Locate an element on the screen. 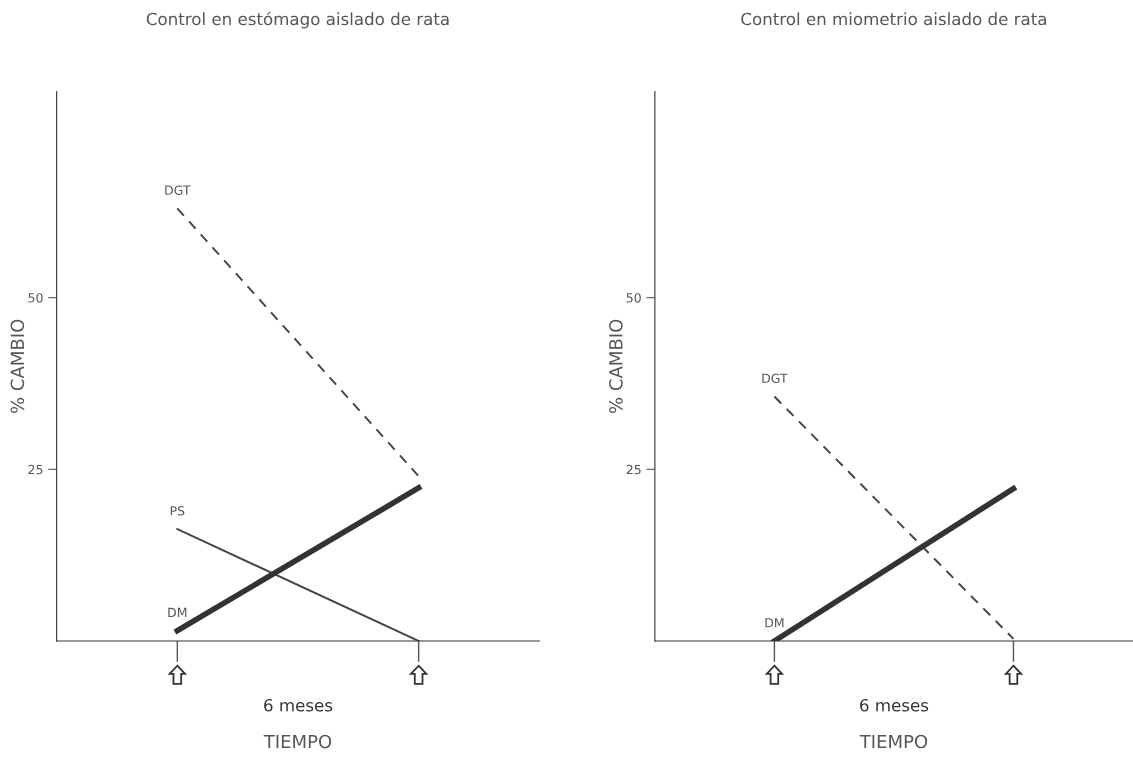 This screenshot has width=1133, height=764. series-label: PS is located at coordinates (177, 511).